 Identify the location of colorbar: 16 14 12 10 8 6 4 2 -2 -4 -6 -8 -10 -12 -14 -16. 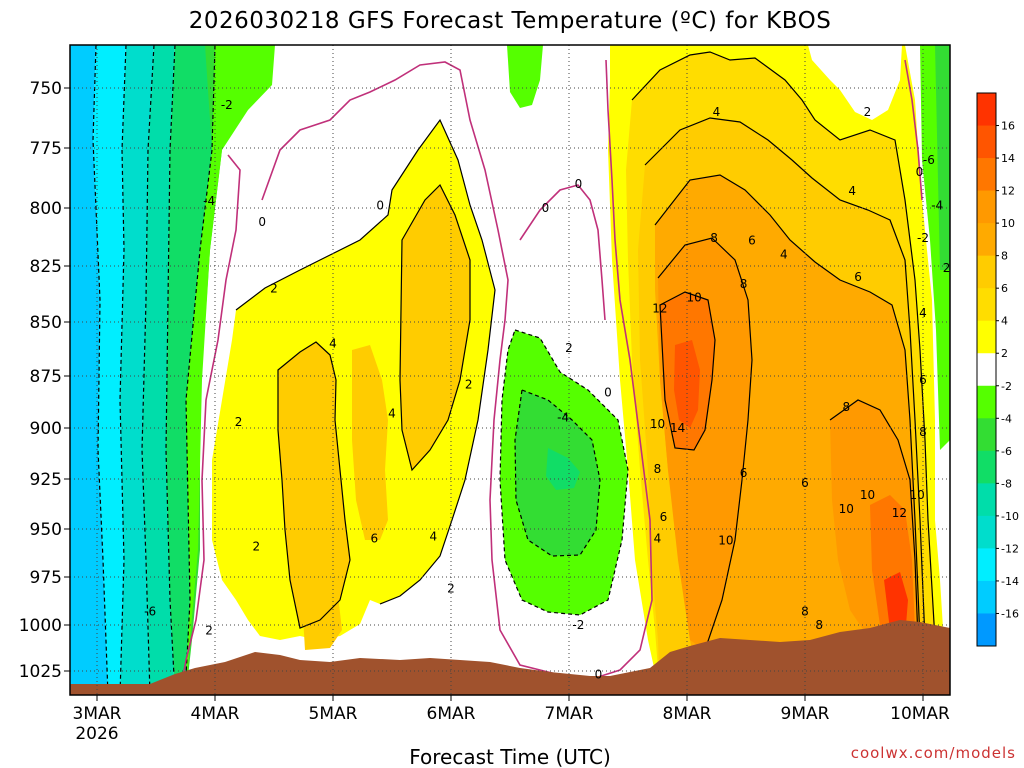
(997, 369).